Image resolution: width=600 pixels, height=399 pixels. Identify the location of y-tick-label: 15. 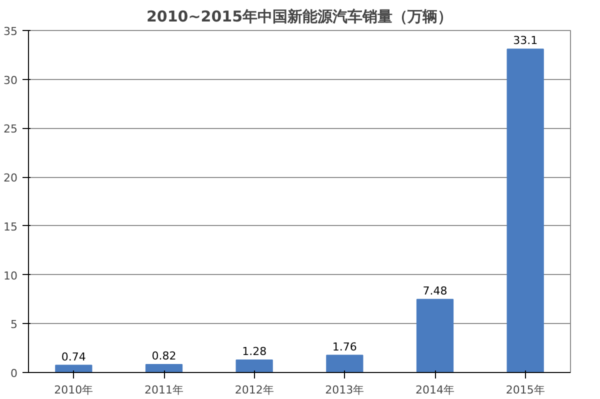
(11, 227).